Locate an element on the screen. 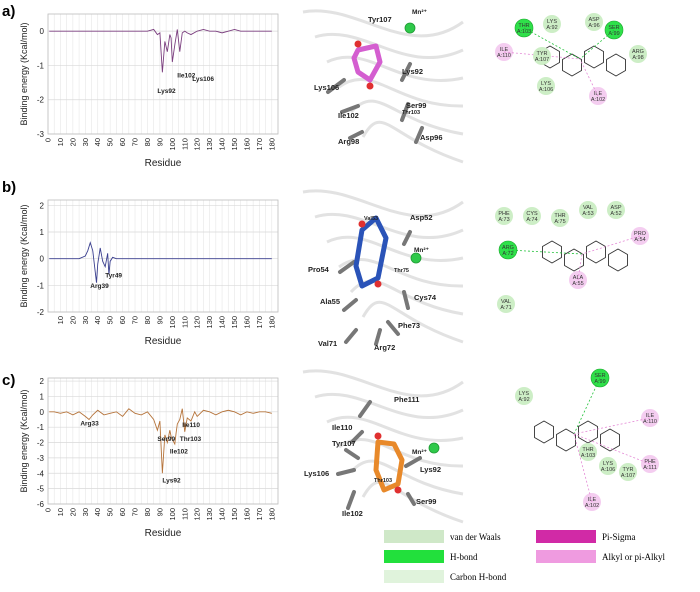 The width and height of the screenshot is (700, 592). x-tick-label: 150 is located at coordinates (234, 144).